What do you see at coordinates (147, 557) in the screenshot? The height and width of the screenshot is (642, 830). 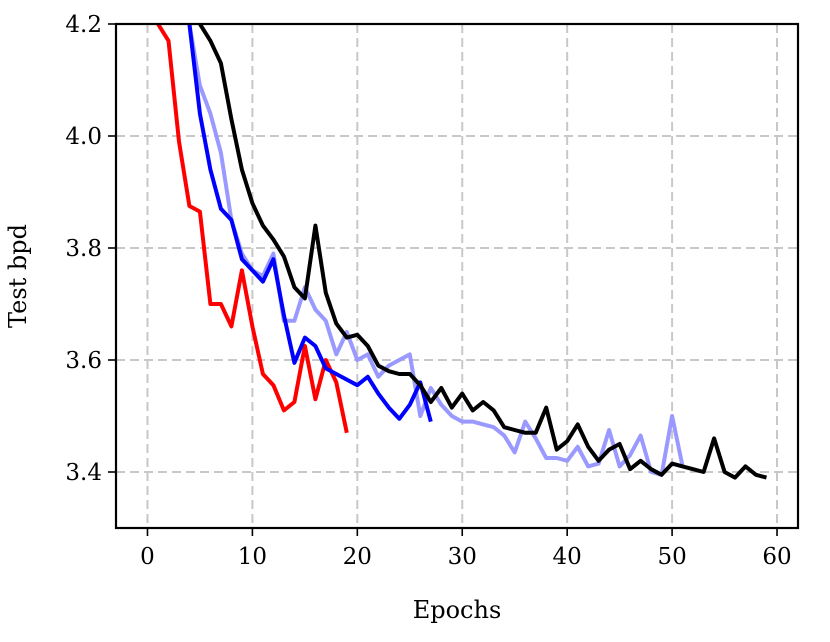 I see `x-tick-label: 0` at bounding box center [147, 557].